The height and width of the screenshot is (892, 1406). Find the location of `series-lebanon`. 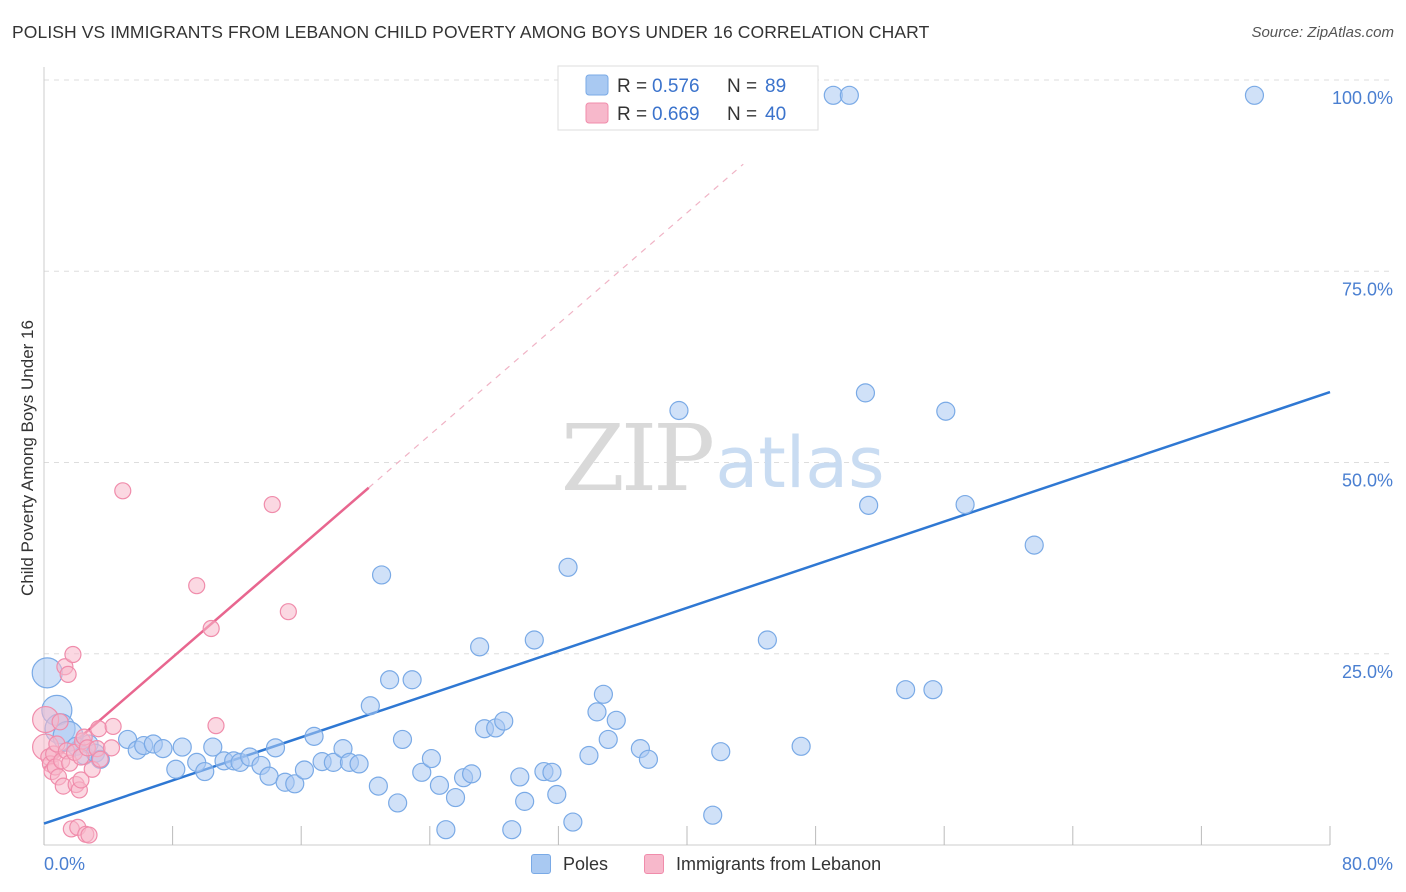

series-lebanon is located at coordinates (164, 663).